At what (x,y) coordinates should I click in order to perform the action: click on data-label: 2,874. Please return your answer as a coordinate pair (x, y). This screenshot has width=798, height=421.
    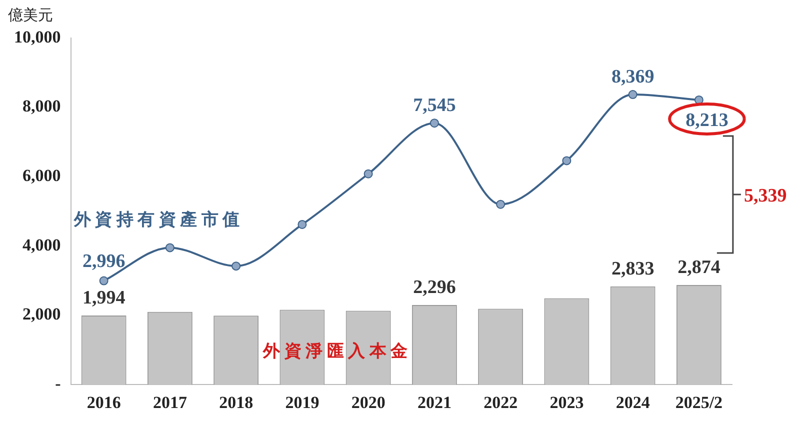
    Looking at the image, I should click on (699, 267).